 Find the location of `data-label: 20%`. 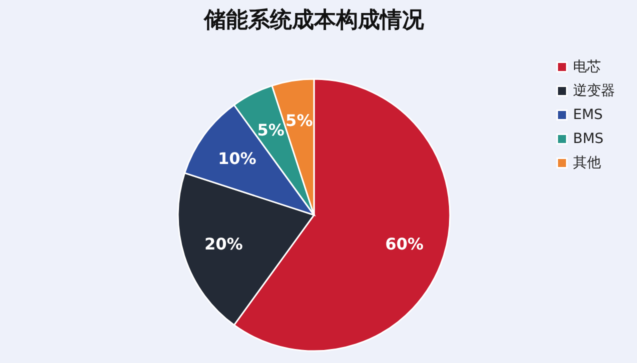

data-label: 20% is located at coordinates (223, 244).